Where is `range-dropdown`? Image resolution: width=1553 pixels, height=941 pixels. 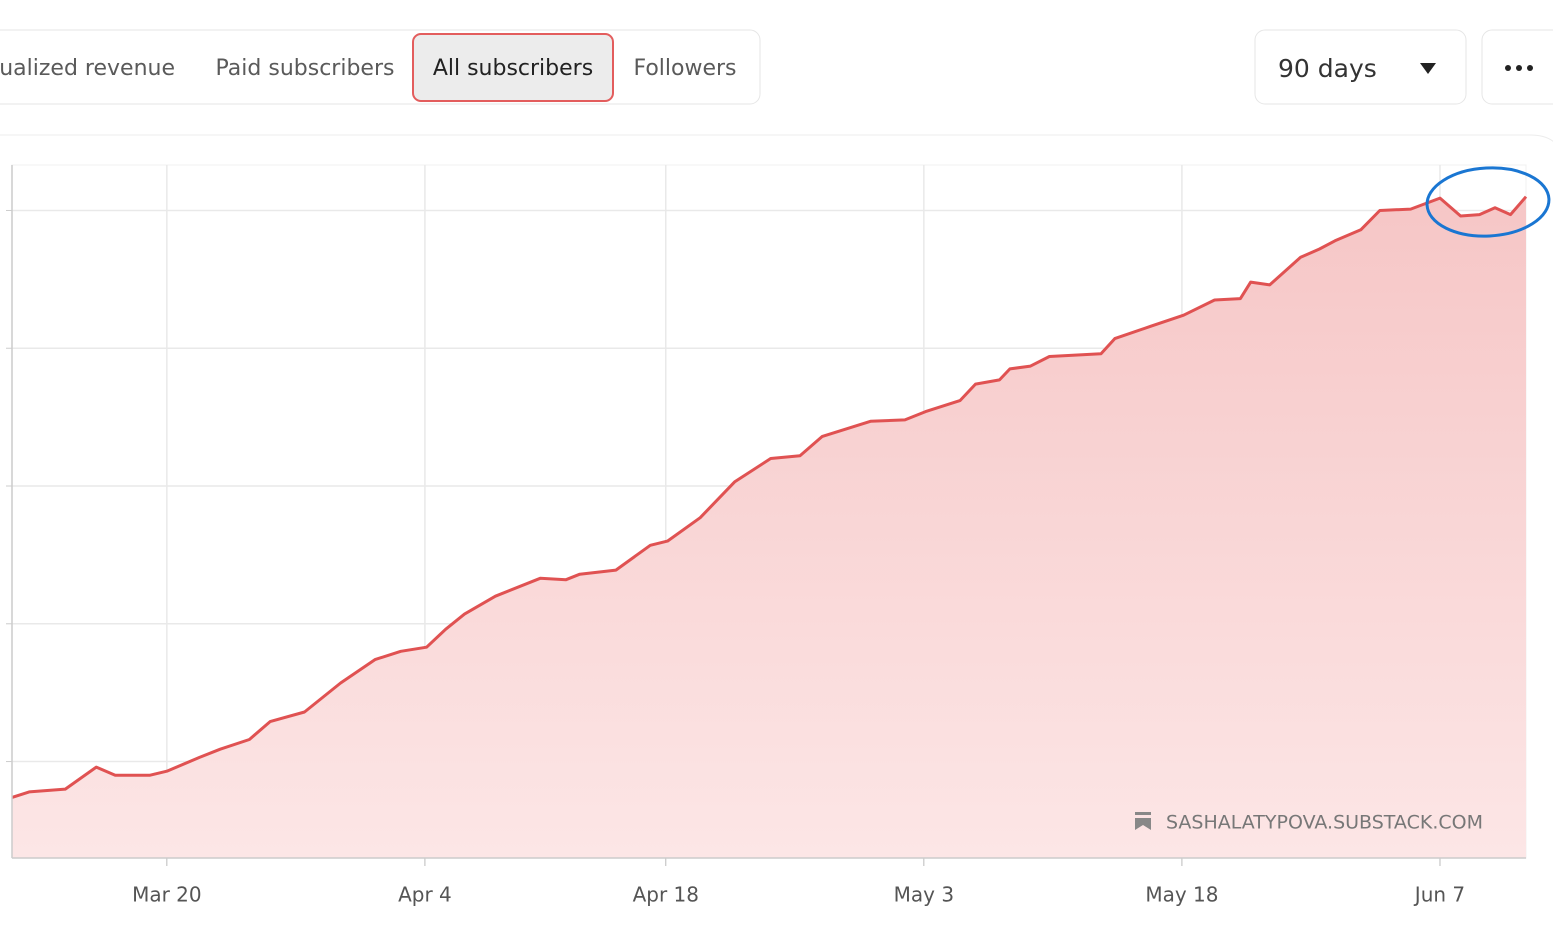
range-dropdown is located at coordinates (1360, 67).